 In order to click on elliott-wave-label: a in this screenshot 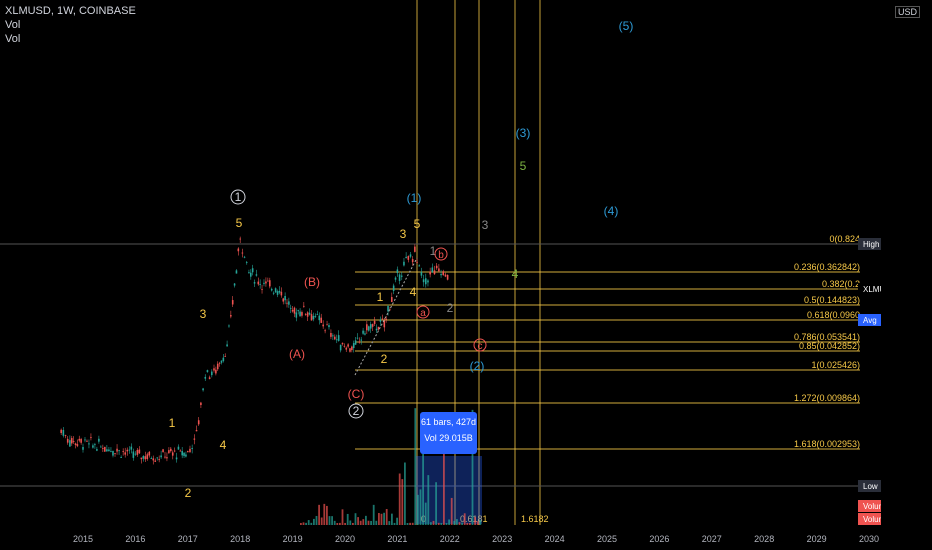, I will do `click(423, 313)`.